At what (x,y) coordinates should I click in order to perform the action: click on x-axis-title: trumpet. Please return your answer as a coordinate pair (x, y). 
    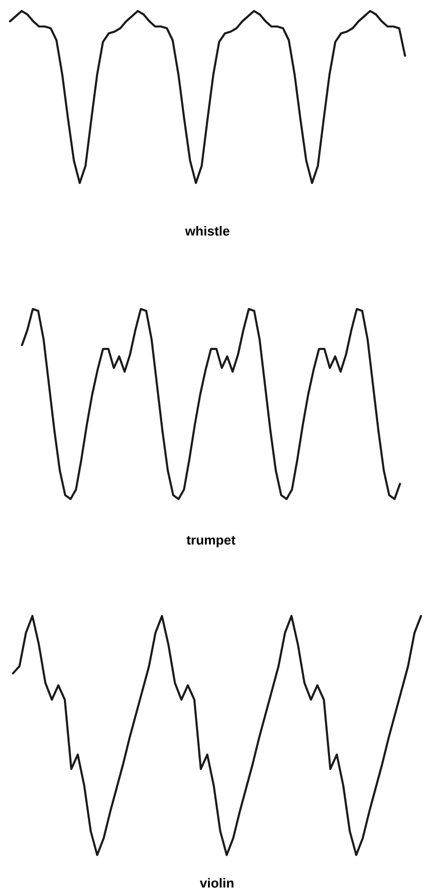
    Looking at the image, I should click on (211, 542).